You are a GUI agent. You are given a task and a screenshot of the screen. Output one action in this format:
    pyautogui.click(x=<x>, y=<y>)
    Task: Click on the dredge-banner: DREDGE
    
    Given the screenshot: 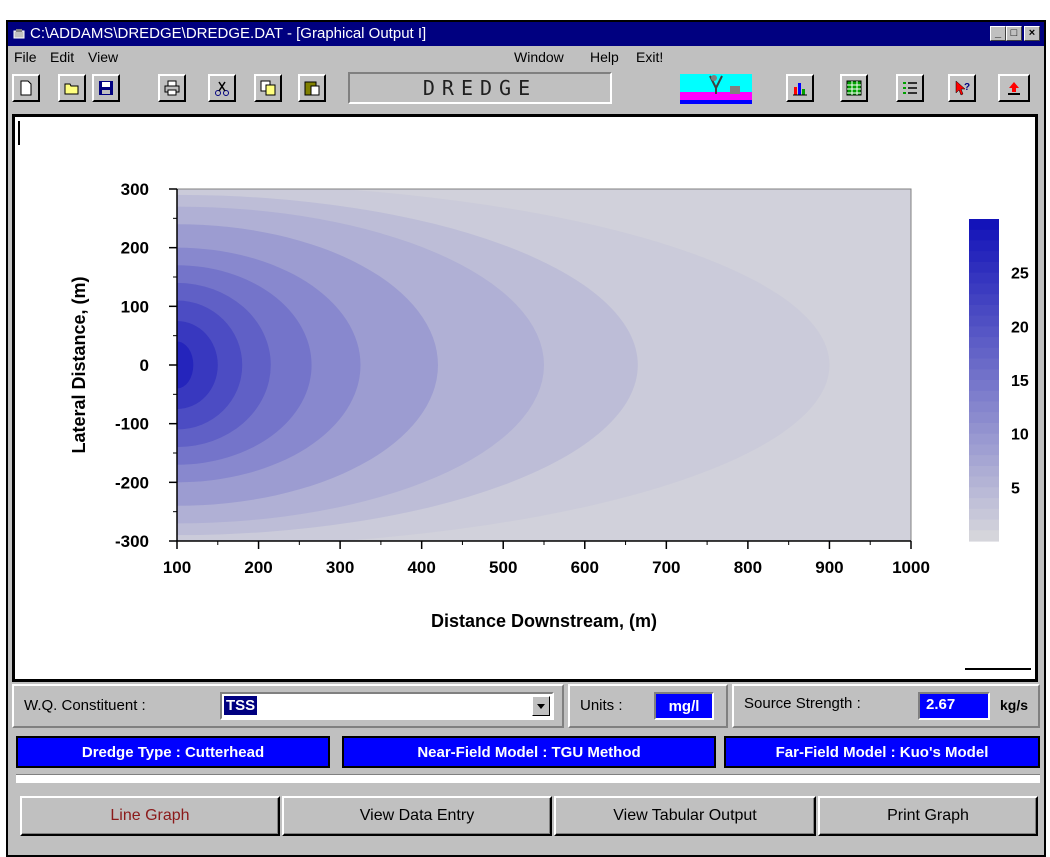 What is the action you would take?
    pyautogui.click(x=480, y=88)
    